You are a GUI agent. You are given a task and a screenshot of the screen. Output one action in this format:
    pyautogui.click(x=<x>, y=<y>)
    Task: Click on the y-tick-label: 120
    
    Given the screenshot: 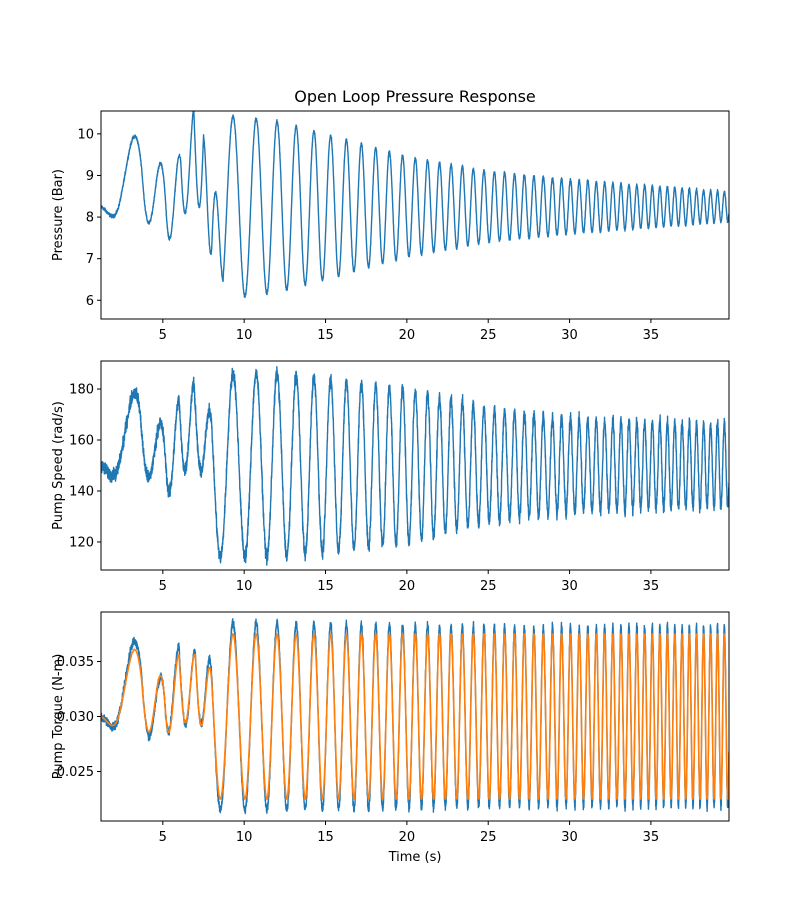 What is the action you would take?
    pyautogui.click(x=81, y=542)
    